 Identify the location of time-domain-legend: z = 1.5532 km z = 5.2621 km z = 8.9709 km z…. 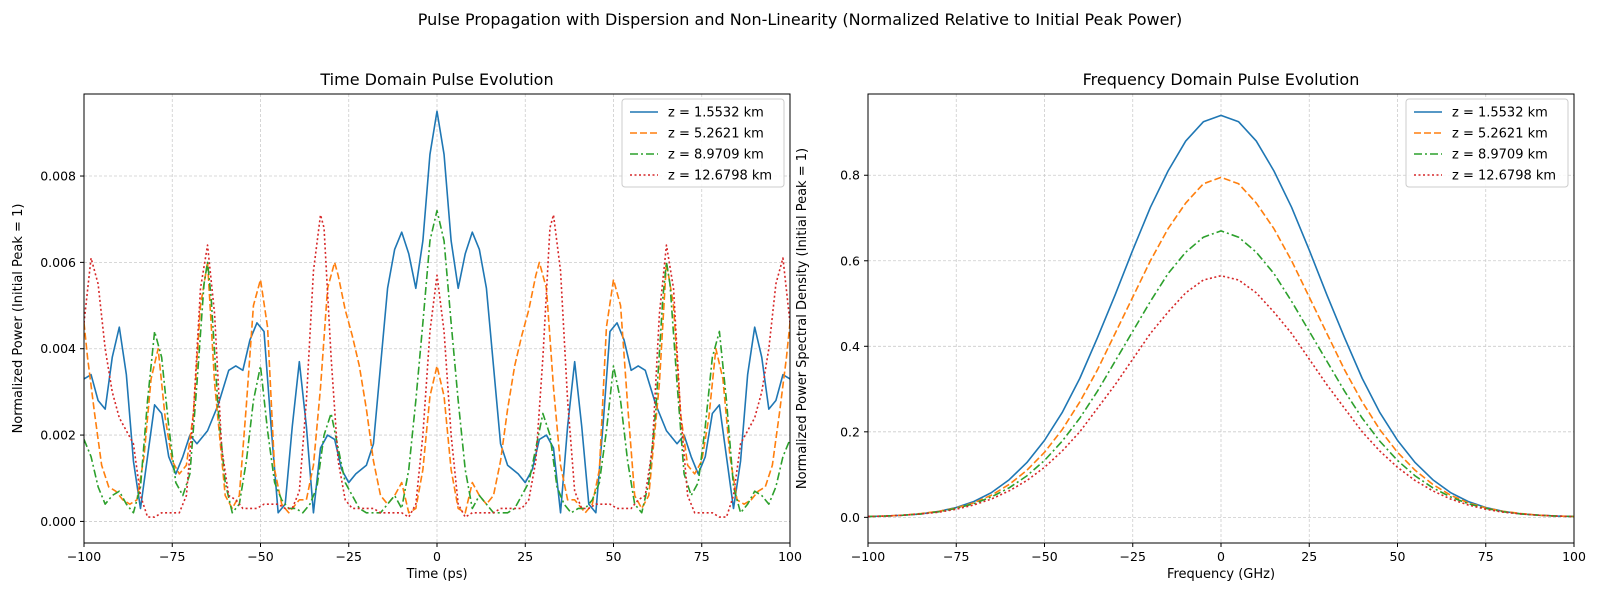
(703, 143).